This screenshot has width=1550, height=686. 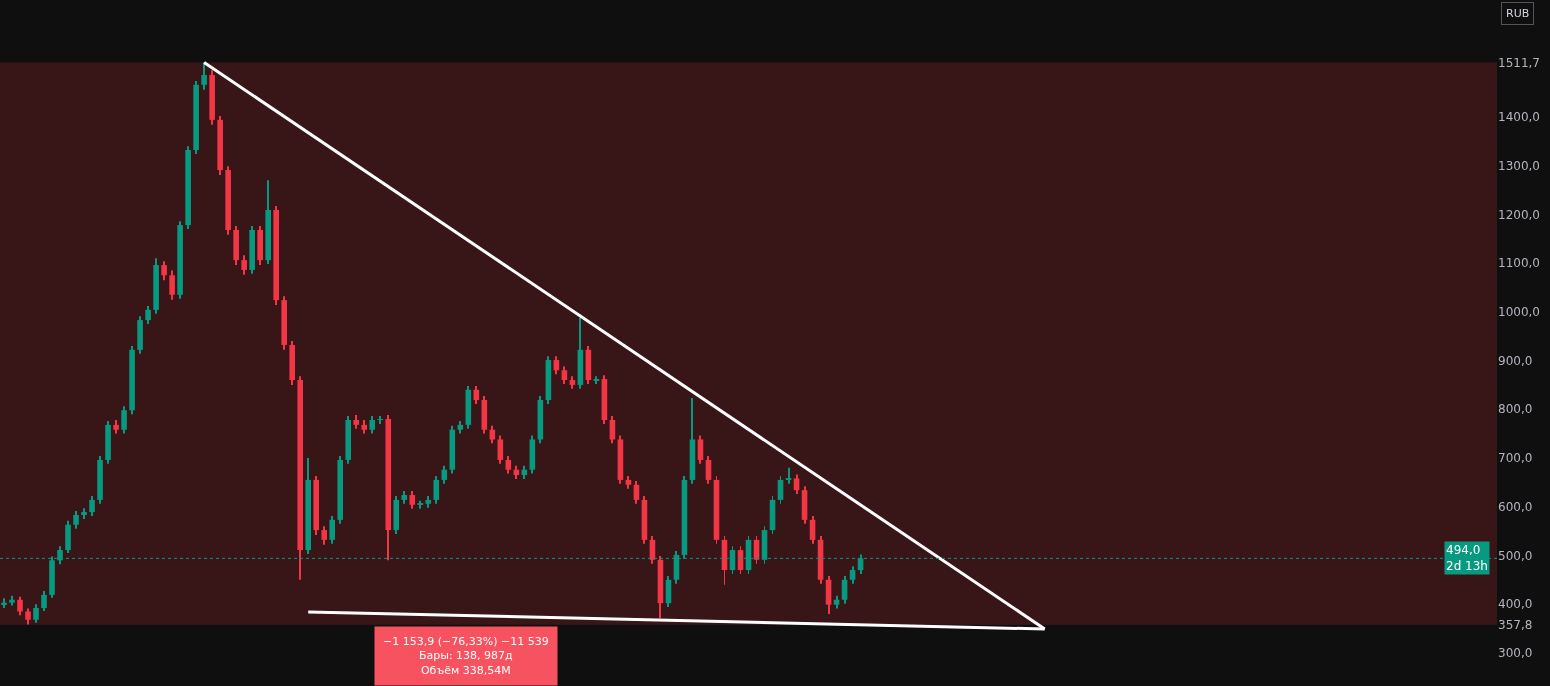 I want to click on y-tick-label: 1200,0, so click(x=1519, y=214).